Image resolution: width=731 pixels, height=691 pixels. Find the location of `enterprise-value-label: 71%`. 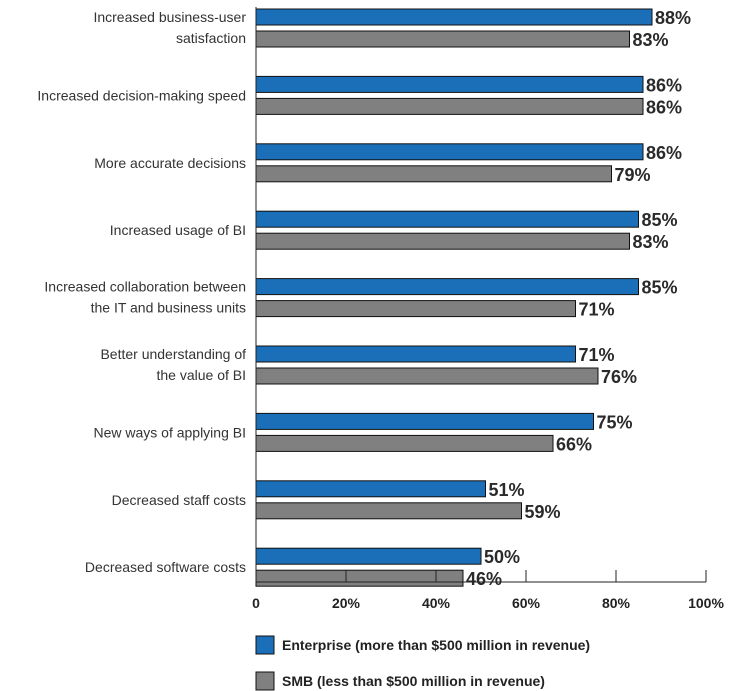

enterprise-value-label: 71% is located at coordinates (597, 355).